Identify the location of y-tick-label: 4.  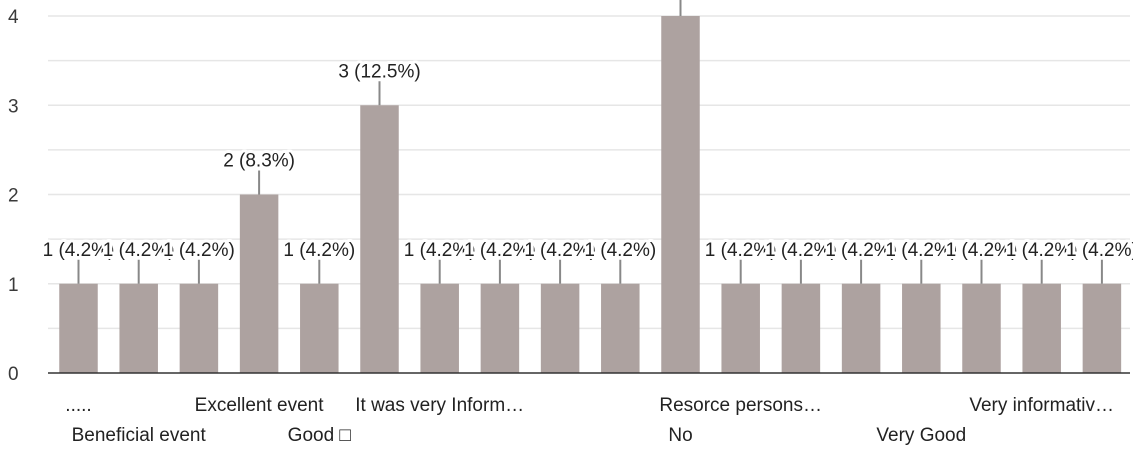
(13, 17).